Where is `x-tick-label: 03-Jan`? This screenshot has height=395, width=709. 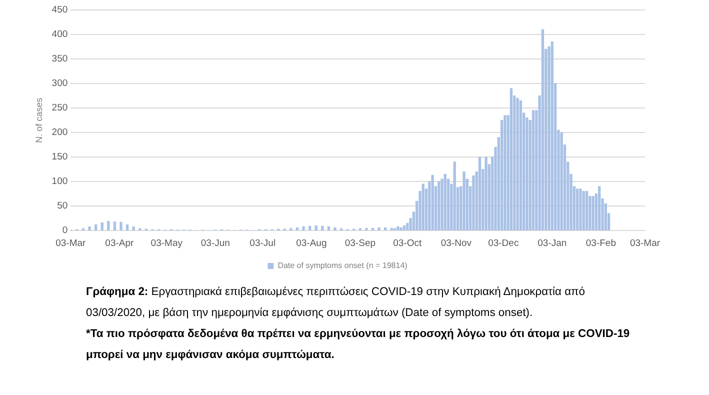 x-tick-label: 03-Jan is located at coordinates (552, 243).